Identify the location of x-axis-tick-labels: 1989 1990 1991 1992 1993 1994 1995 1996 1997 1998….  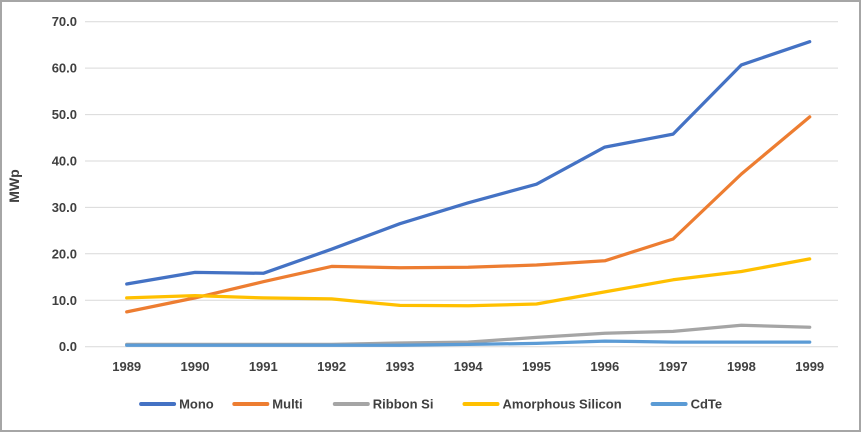
(468, 366).